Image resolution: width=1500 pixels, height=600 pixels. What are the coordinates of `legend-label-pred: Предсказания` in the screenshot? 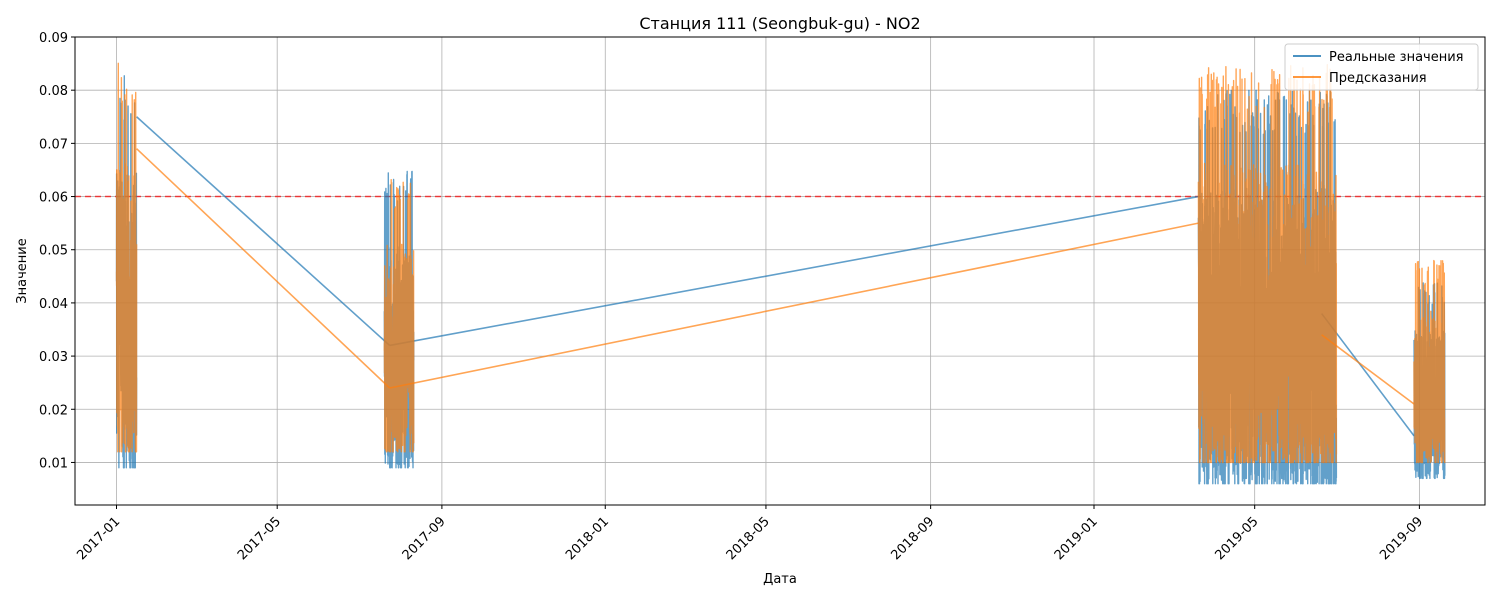 It's located at (1378, 78).